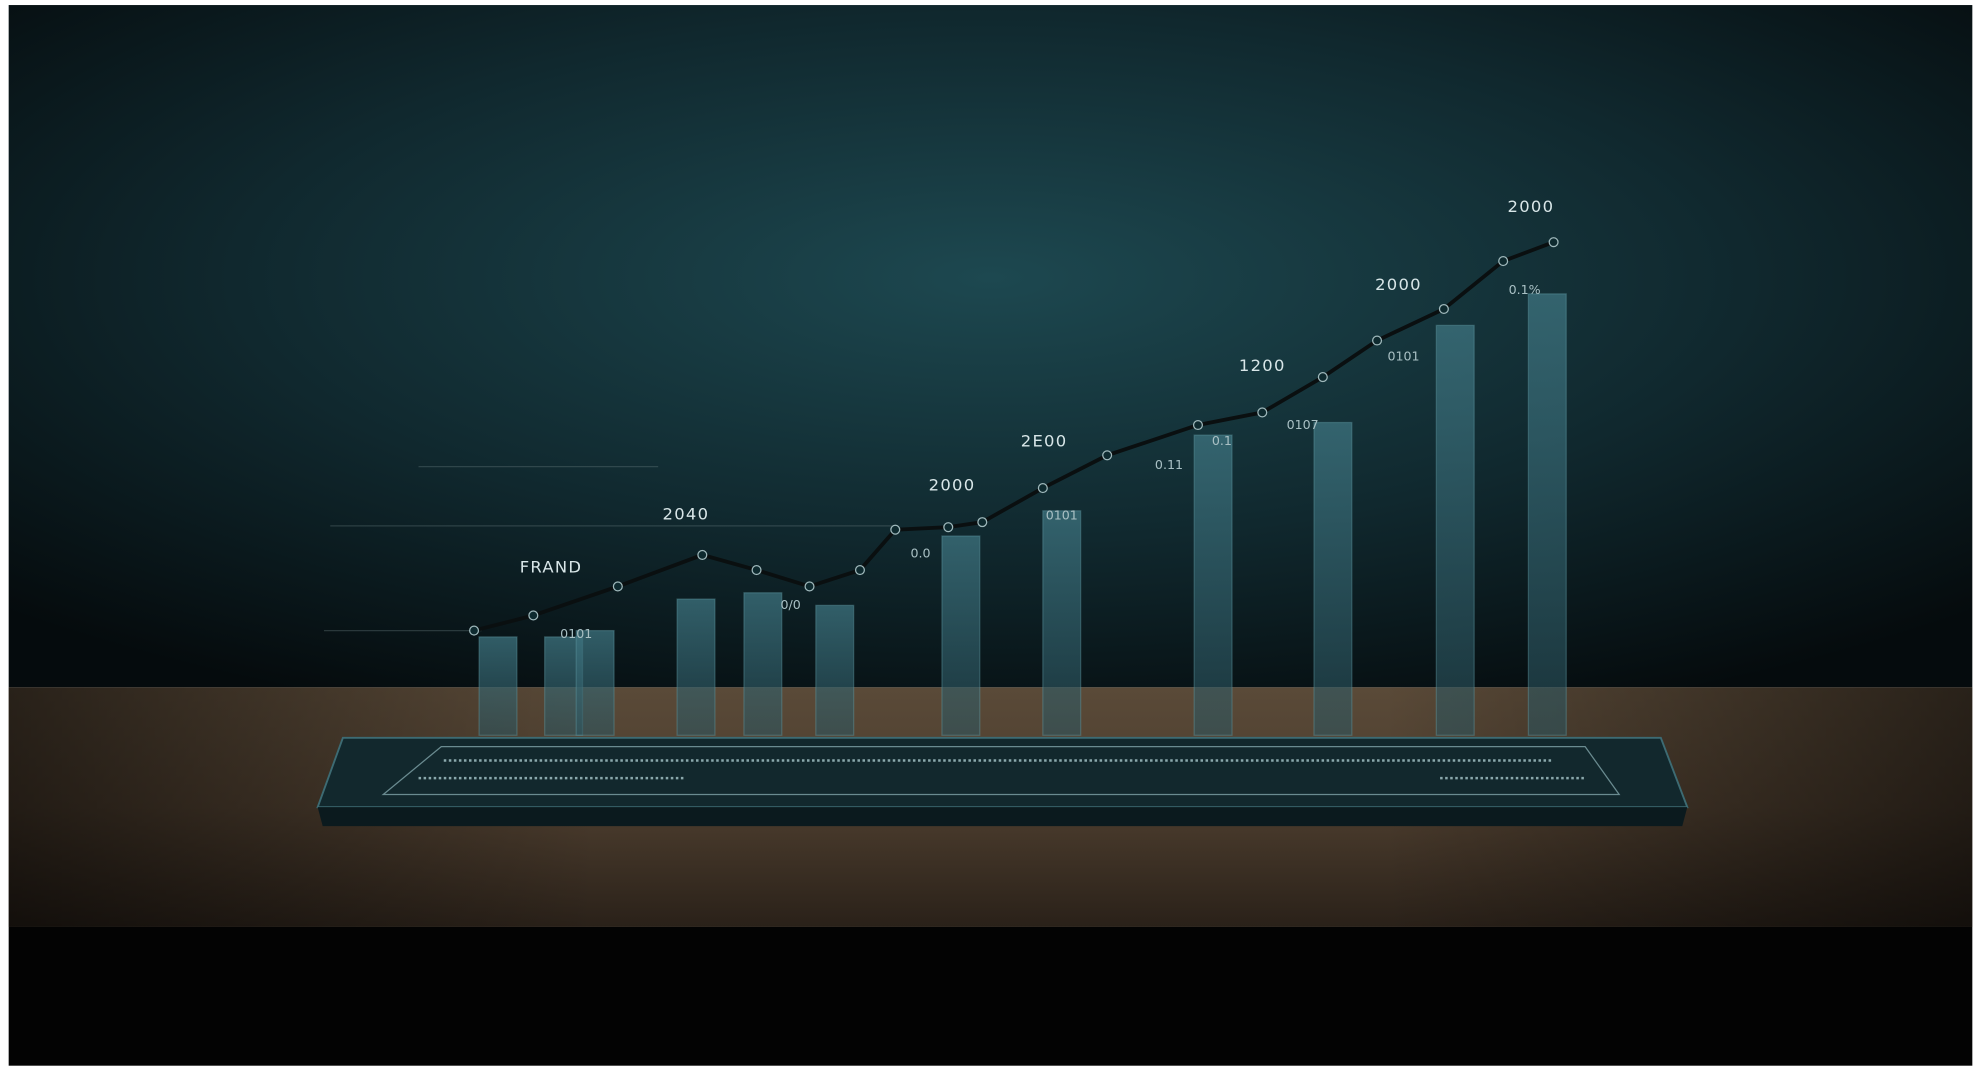  I want to click on value-label: 1200, so click(1262, 365).